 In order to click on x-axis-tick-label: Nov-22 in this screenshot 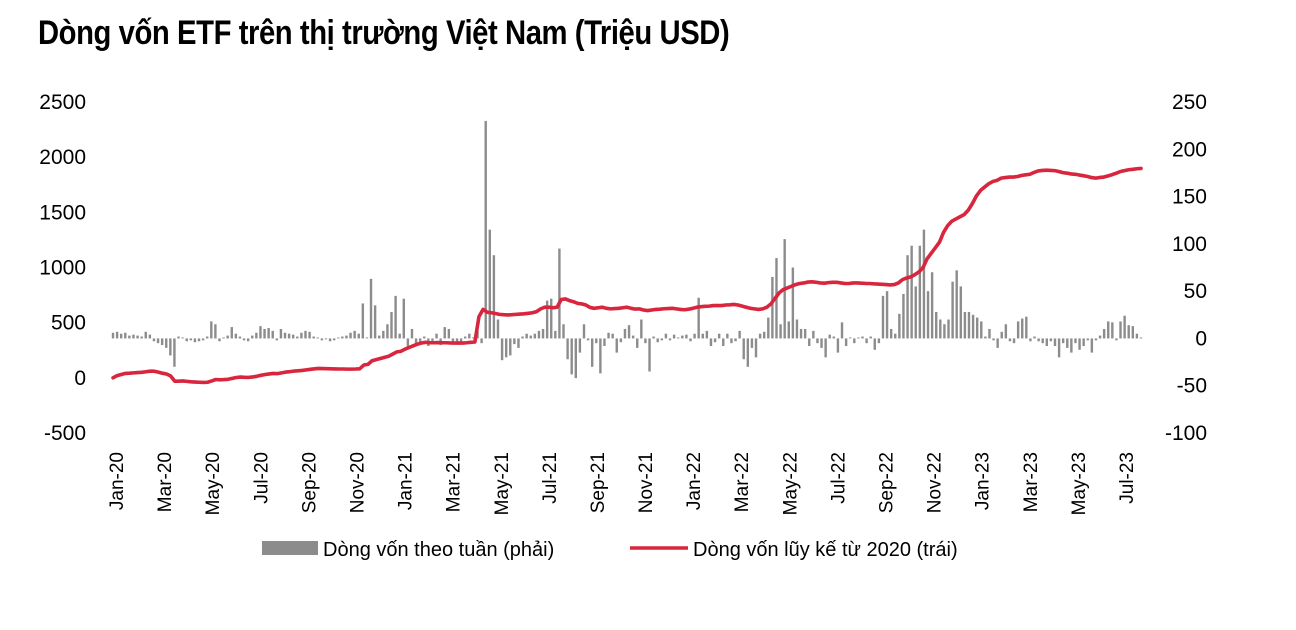, I will do `click(935, 482)`.